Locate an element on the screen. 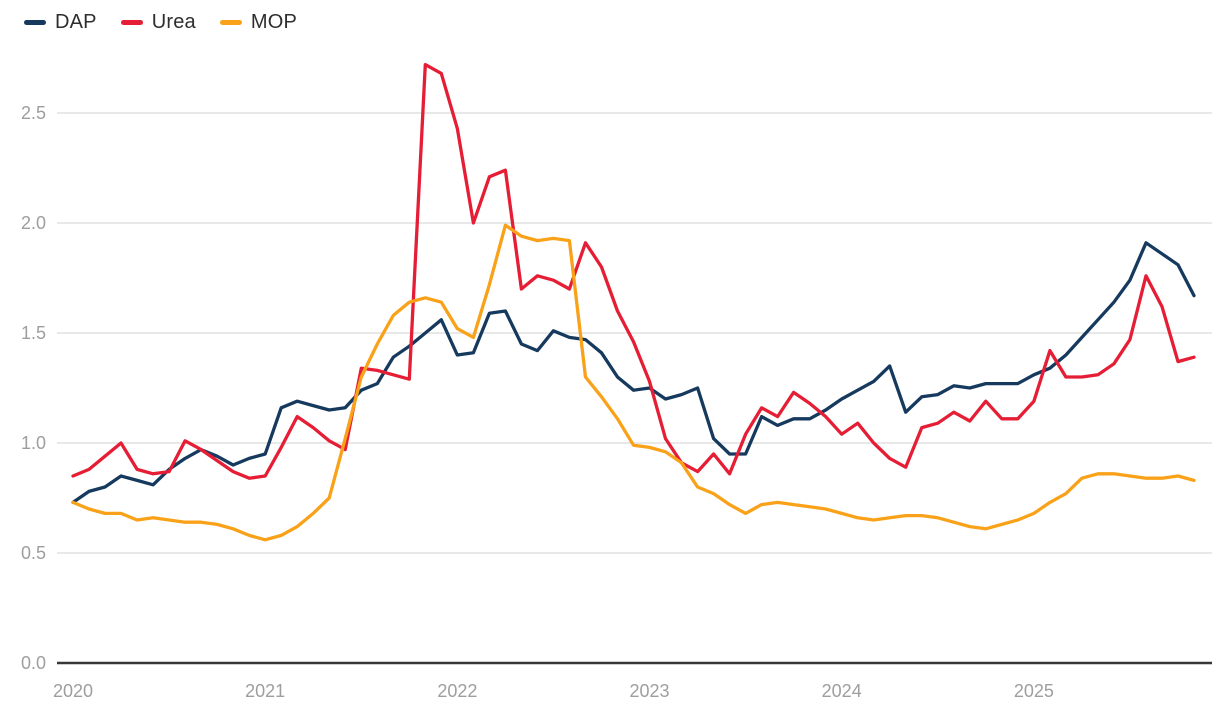 This screenshot has width=1220, height=712. x-axis-tick-label: 2024 is located at coordinates (842, 691).